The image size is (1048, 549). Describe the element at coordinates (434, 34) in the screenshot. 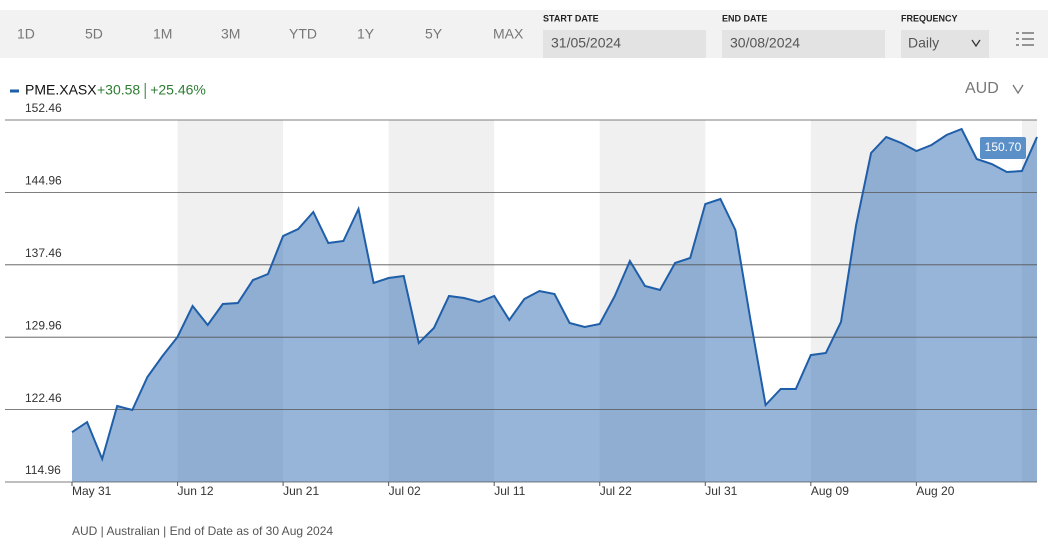

I see `range-button: 5Y` at that location.